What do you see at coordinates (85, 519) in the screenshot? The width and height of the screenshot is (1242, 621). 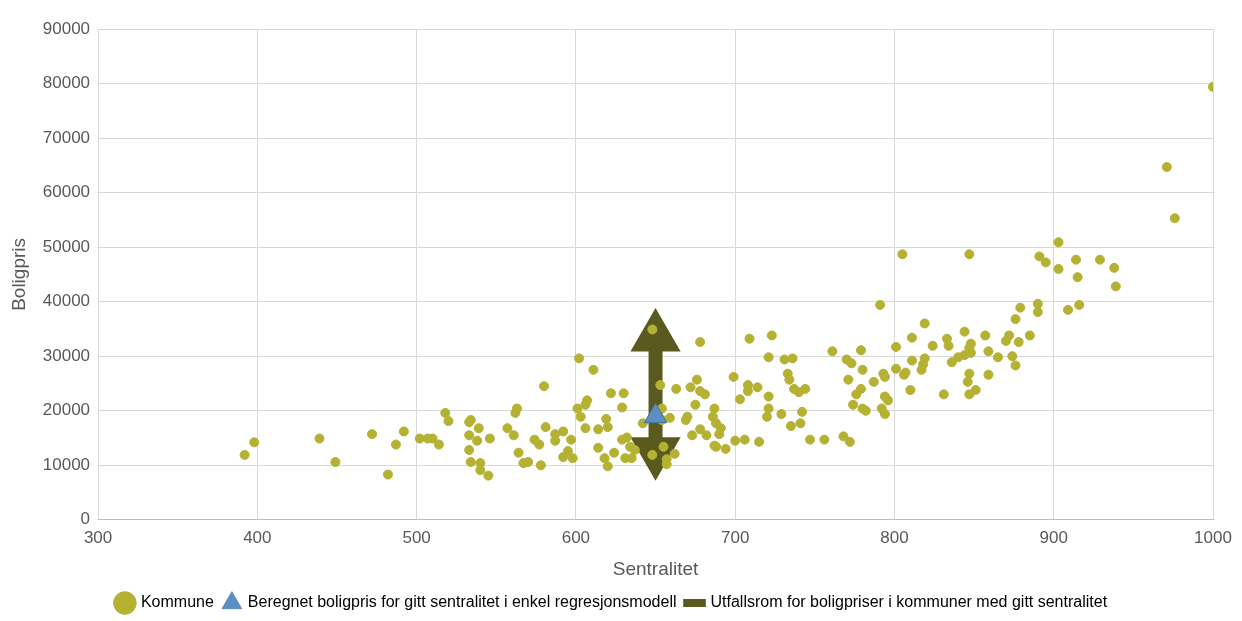 I see `y-tick-label: 0` at bounding box center [85, 519].